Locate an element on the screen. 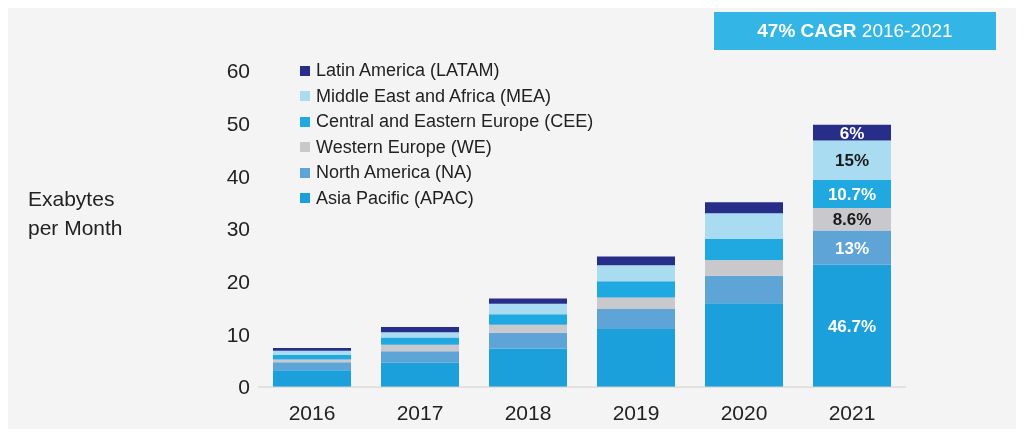 The width and height of the screenshot is (1024, 437). annotation: 6% is located at coordinates (852, 133).